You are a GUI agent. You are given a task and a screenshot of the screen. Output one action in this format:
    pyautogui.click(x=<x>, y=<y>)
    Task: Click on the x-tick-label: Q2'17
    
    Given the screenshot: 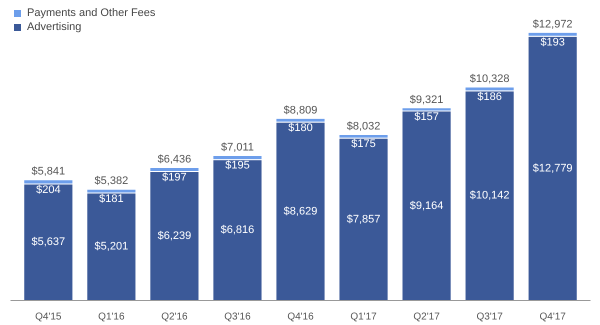 What is the action you would take?
    pyautogui.click(x=426, y=317)
    